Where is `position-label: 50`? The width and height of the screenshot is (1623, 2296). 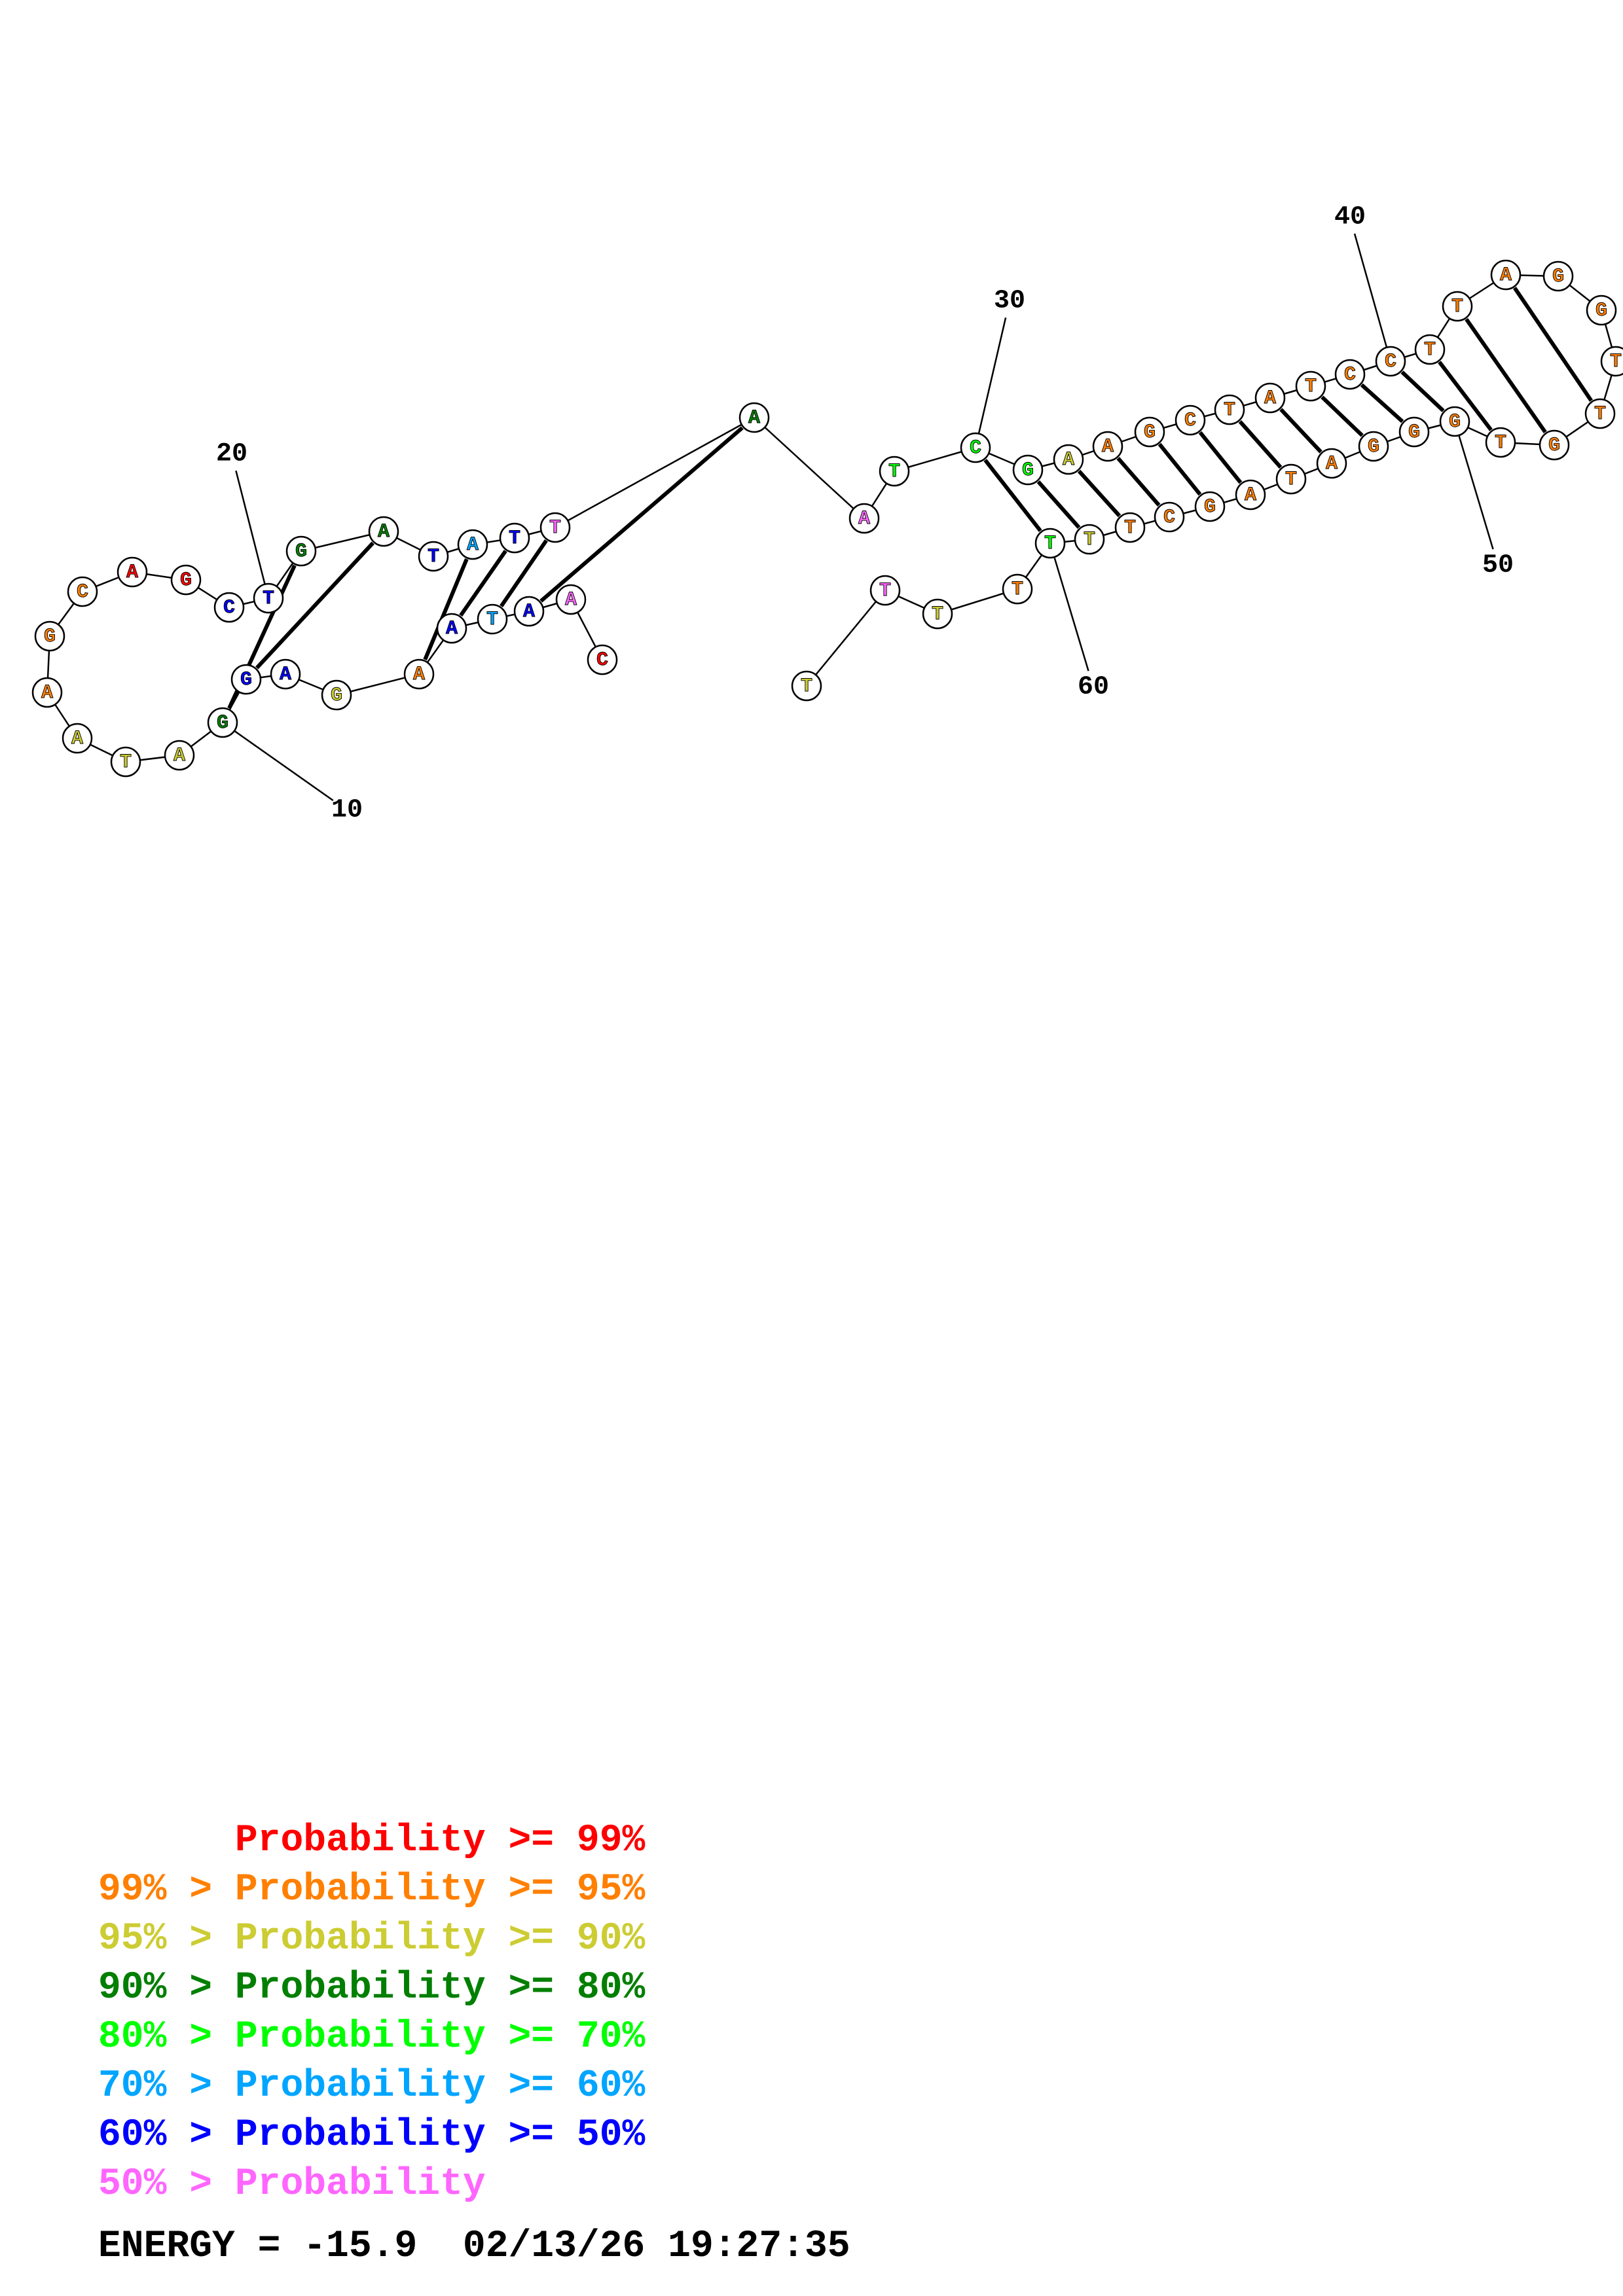 position-label: 50 is located at coordinates (1498, 566).